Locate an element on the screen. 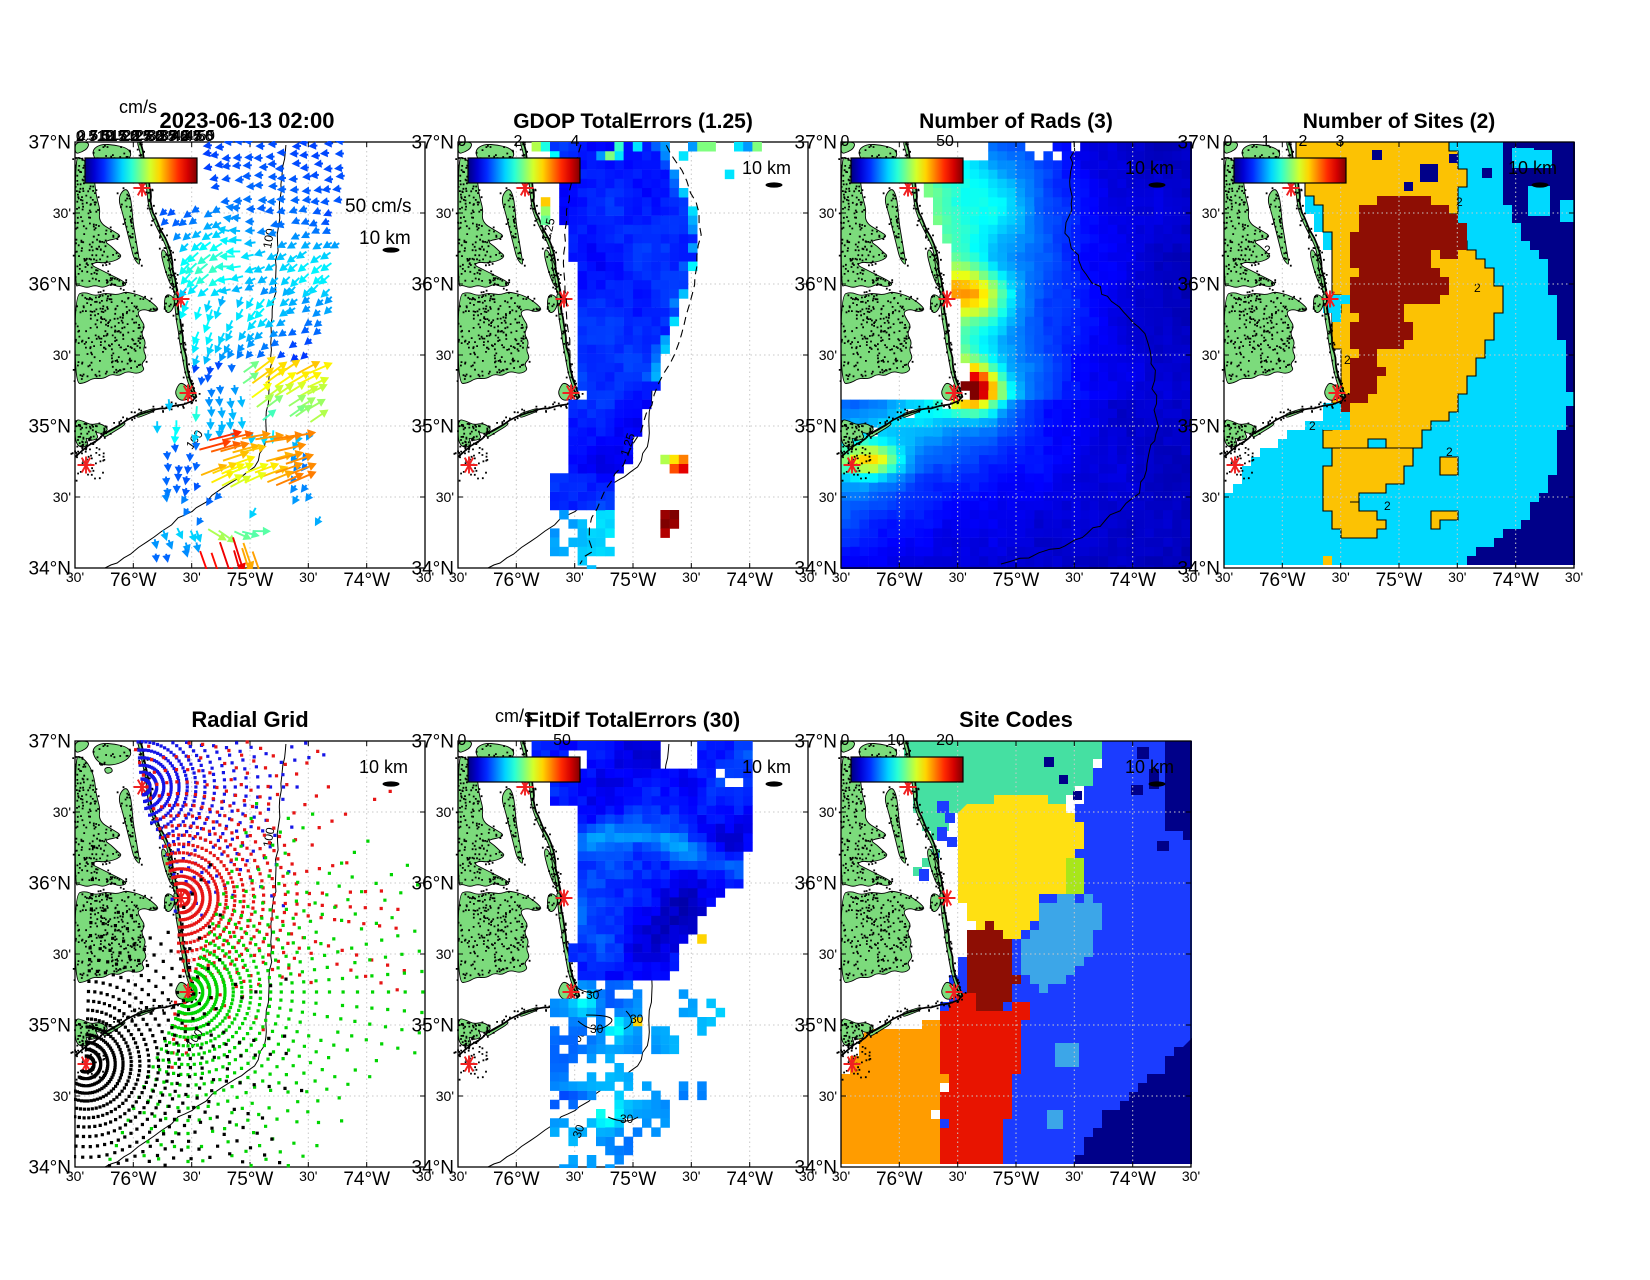 The image size is (1650, 1280). svg-text: Number of Sites (2) is located at coordinates (1399, 121).